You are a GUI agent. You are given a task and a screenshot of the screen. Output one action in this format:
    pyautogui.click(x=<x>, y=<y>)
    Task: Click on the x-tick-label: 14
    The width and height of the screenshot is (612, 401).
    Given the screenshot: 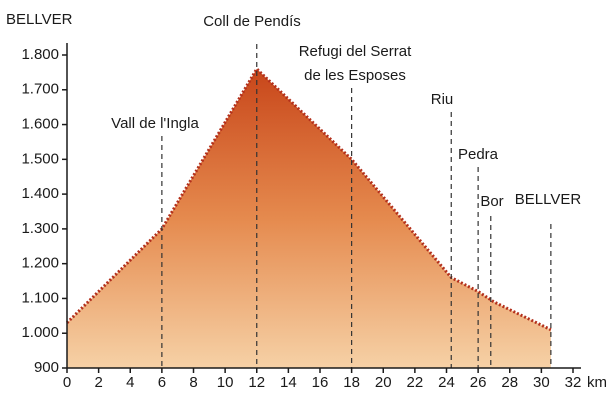 What is the action you would take?
    pyautogui.click(x=288, y=382)
    